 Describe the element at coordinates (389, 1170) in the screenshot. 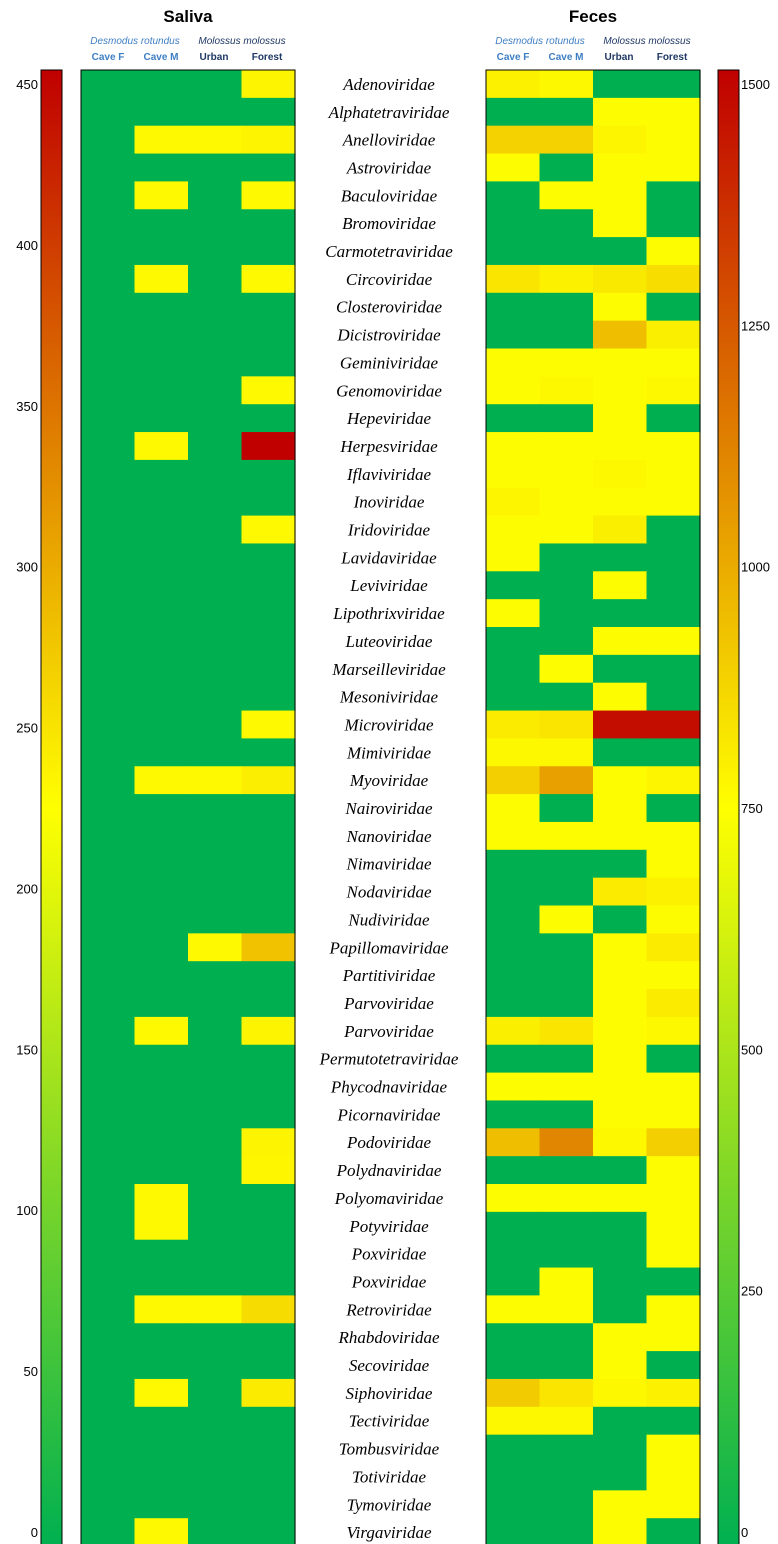

I see `virus-family-label: Polydnaviridae` at that location.